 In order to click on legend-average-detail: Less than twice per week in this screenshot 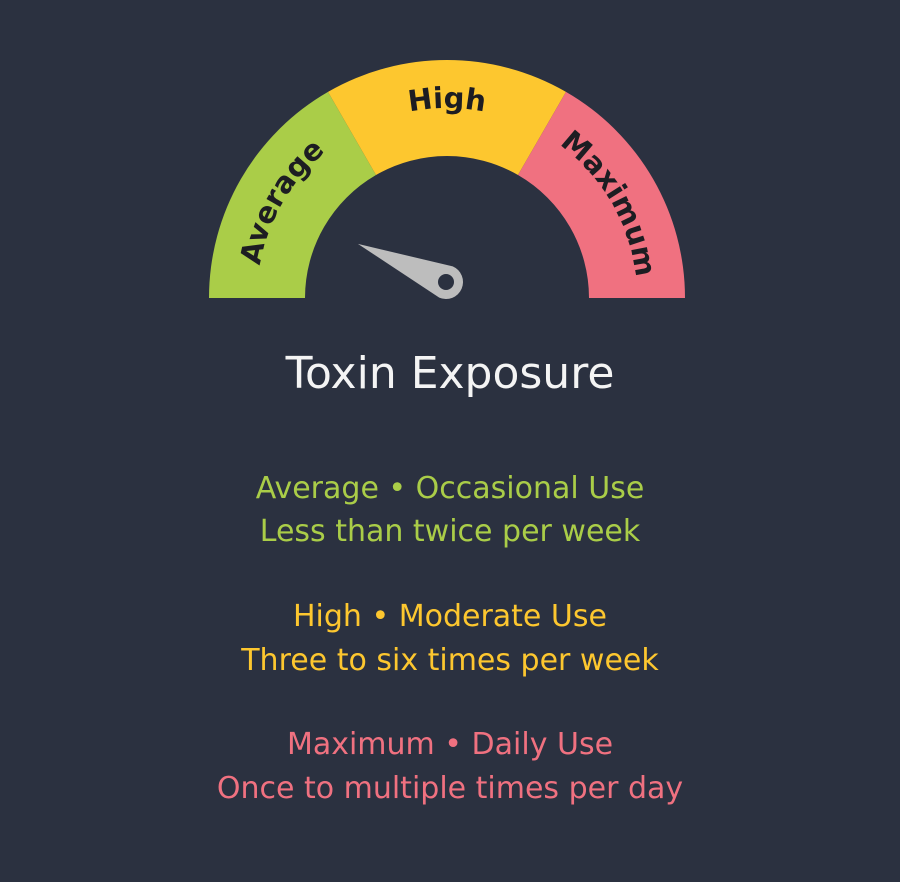, I will do `click(450, 531)`.